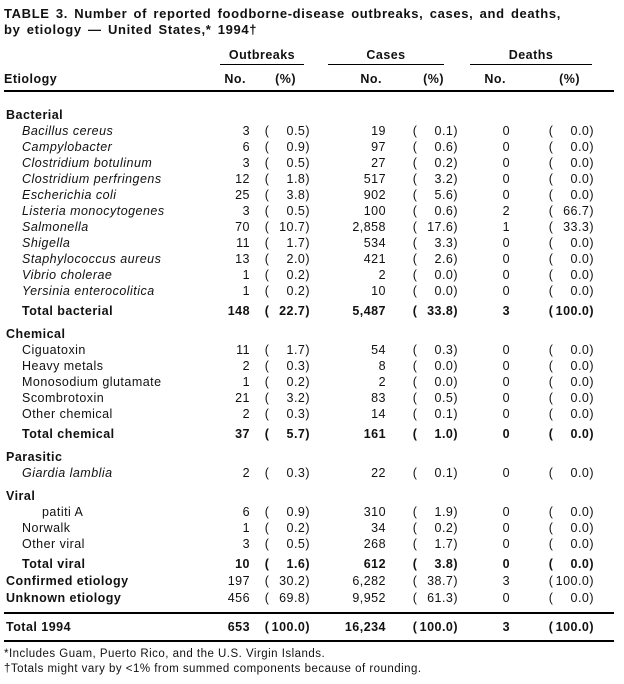 This screenshot has width=624, height=684. Describe the element at coordinates (287, 398) in the screenshot. I see `outbreaks-pct-cell: (3.2)` at that location.